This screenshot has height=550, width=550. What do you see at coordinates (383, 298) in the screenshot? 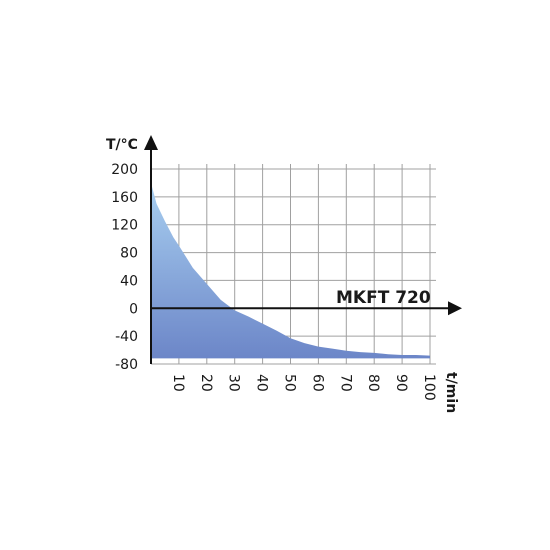
I see `model-annotation: MKFT 720` at bounding box center [383, 298].